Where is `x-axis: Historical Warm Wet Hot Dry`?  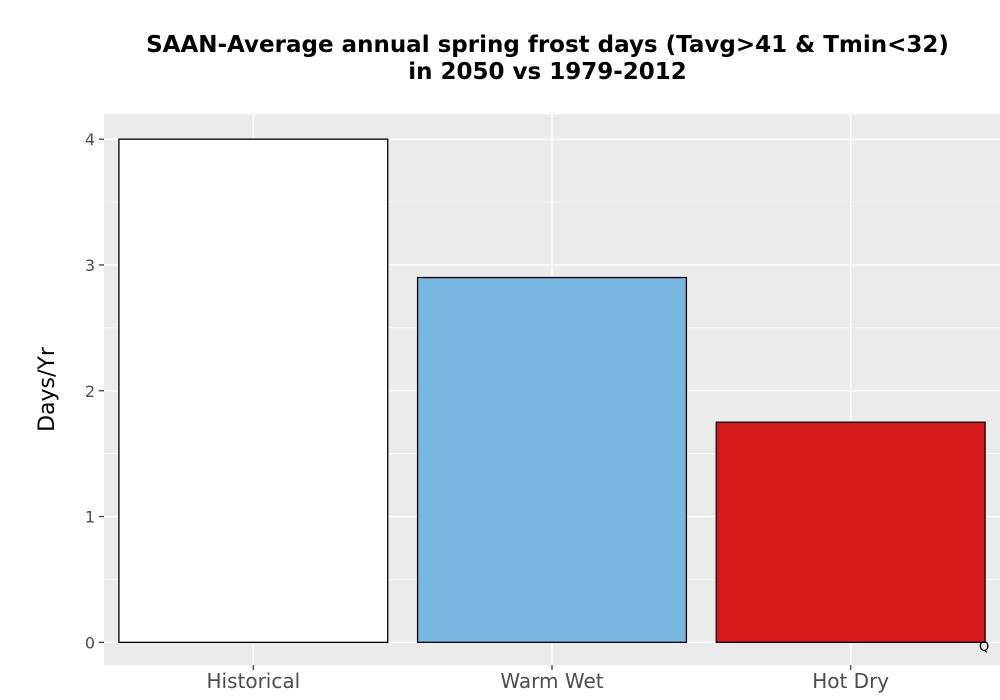
x-axis: Historical Warm Wet Hot Dry is located at coordinates (547, 679).